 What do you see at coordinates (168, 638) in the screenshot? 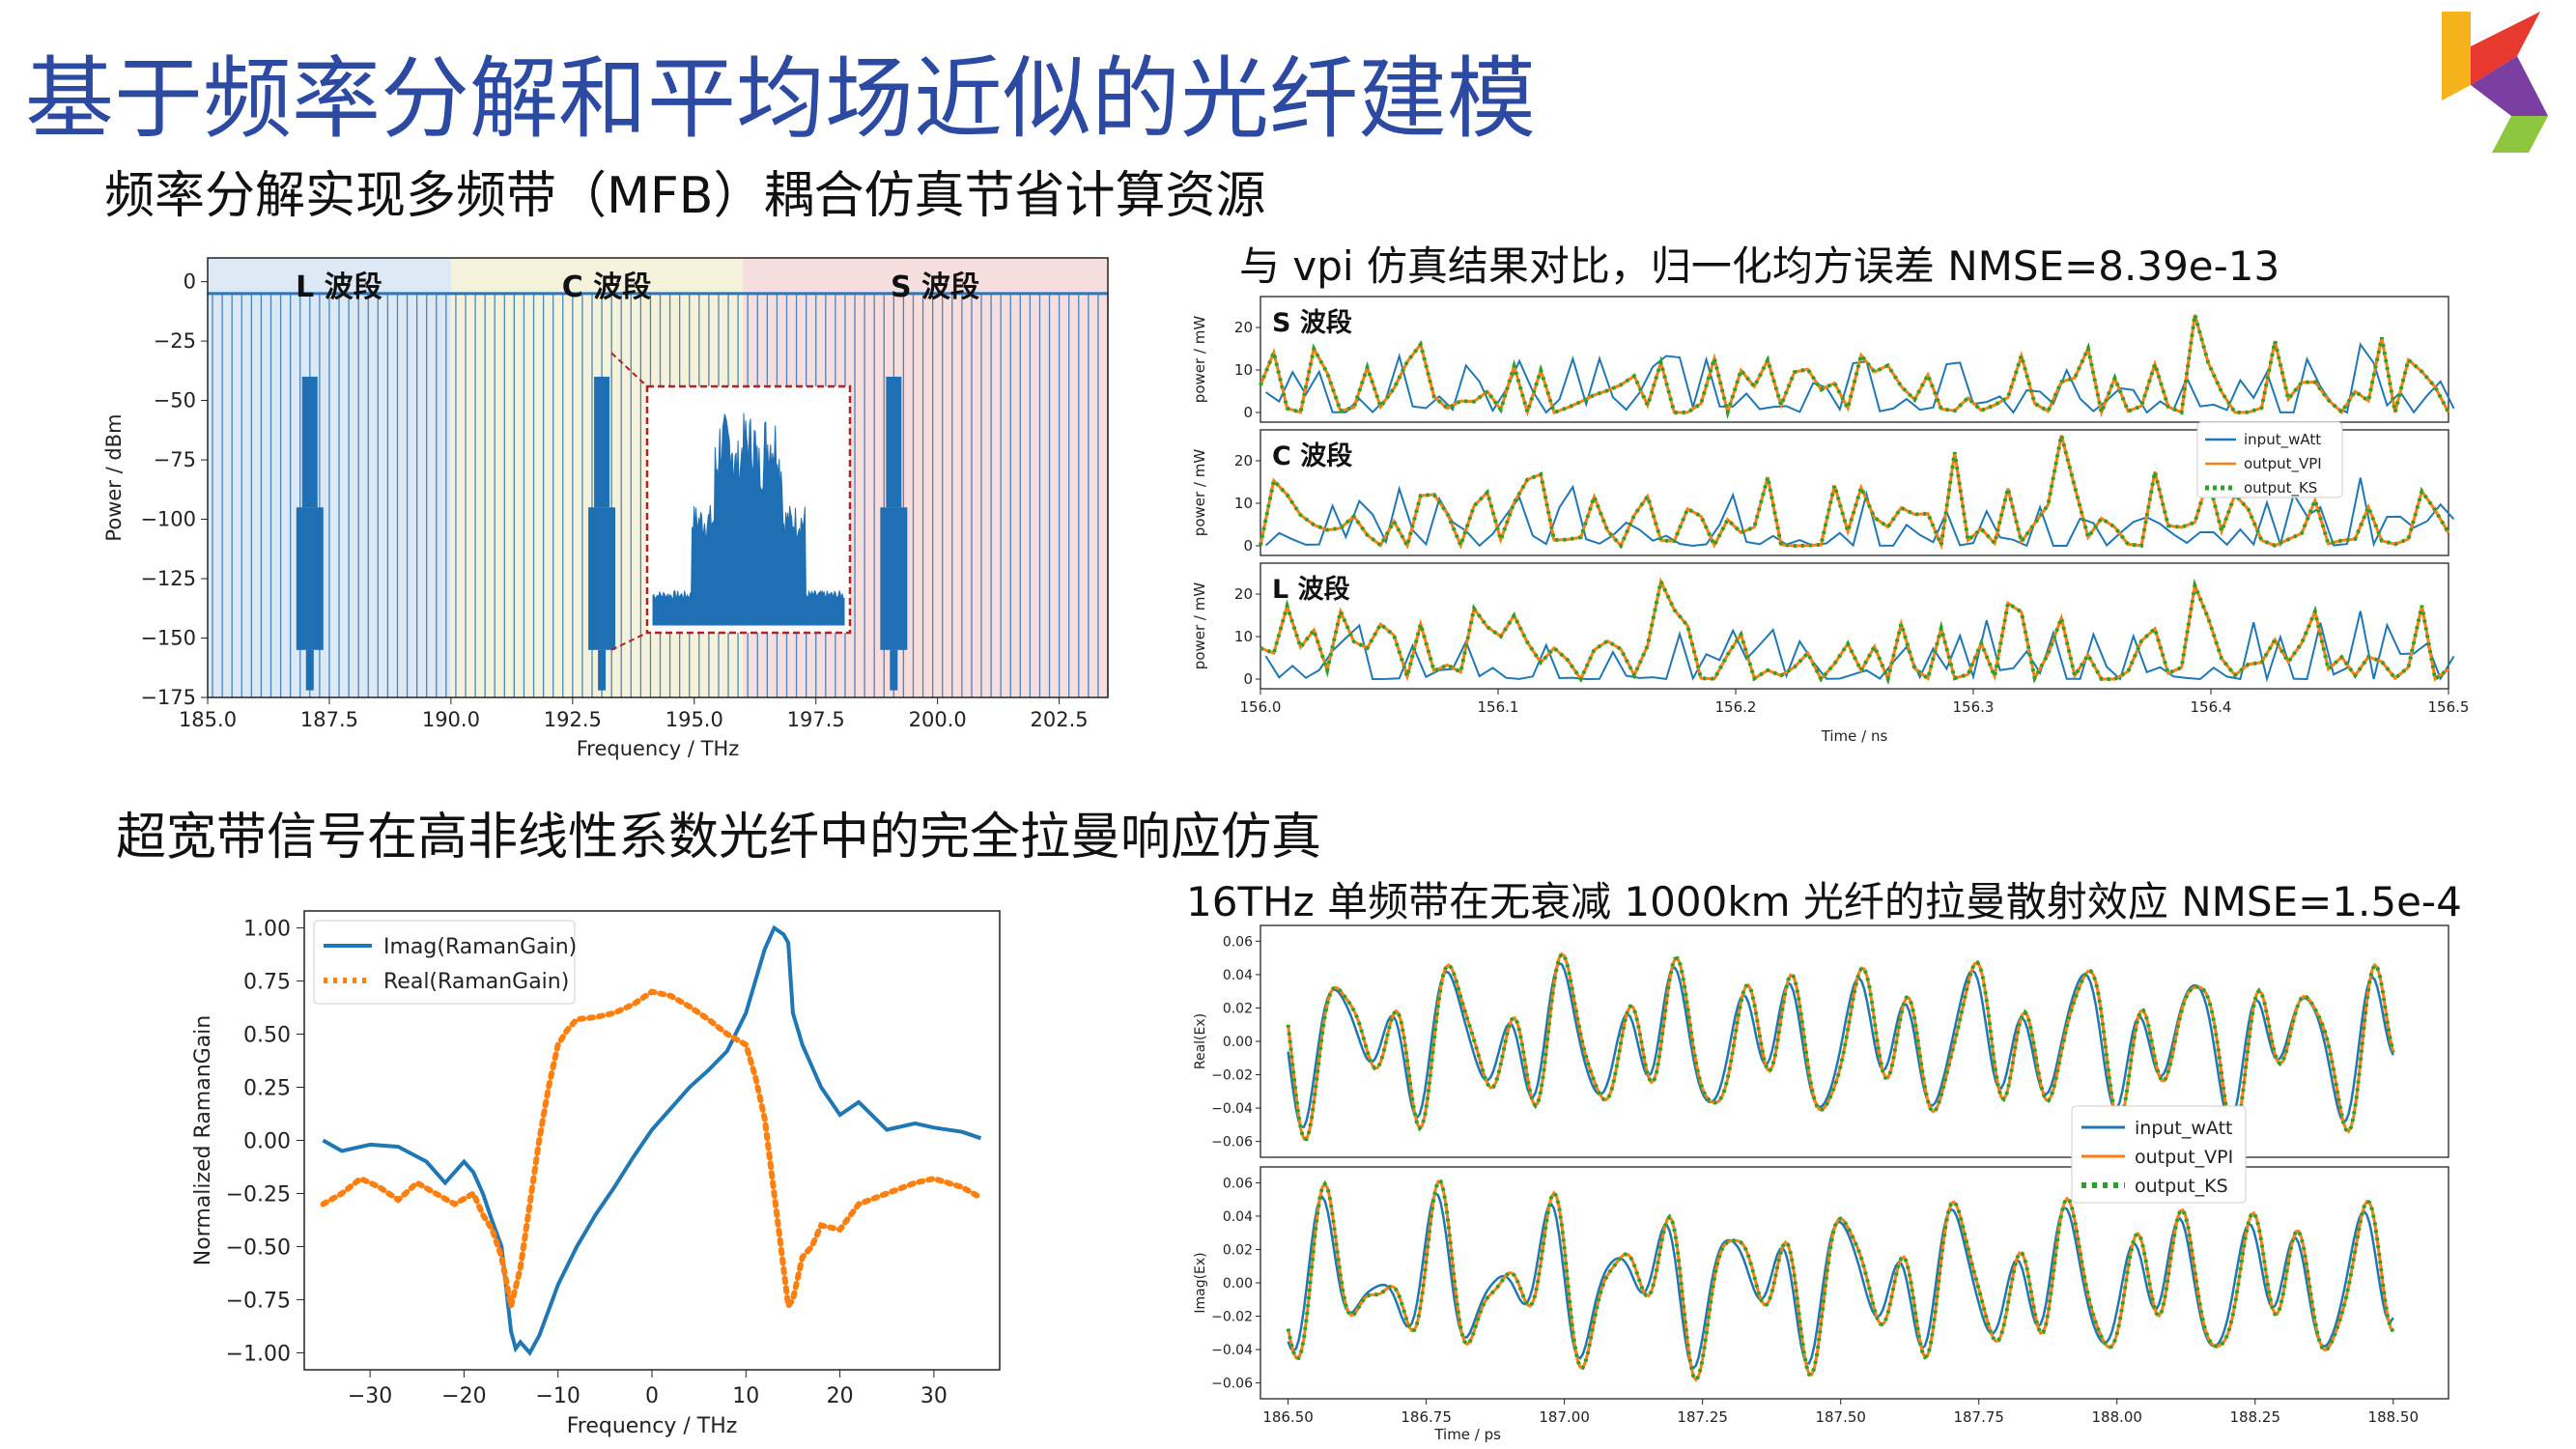
I see `y-tick-label: −150` at bounding box center [168, 638].